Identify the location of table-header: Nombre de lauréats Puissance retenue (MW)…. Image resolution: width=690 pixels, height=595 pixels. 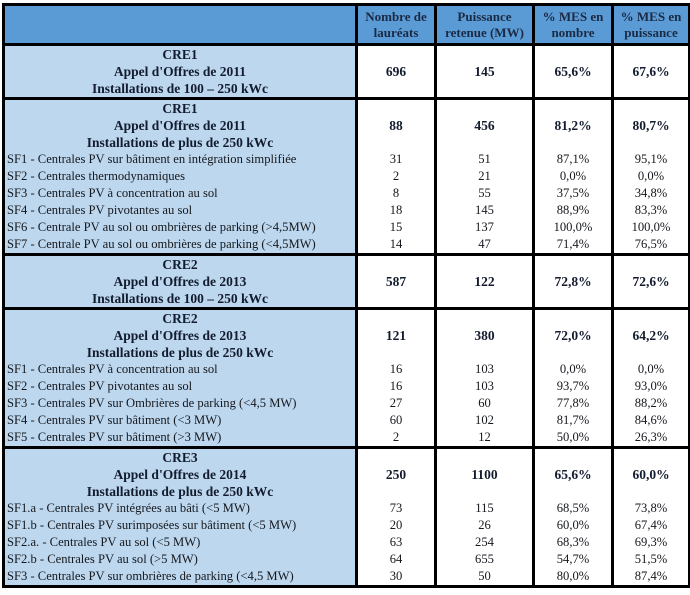
(346, 24).